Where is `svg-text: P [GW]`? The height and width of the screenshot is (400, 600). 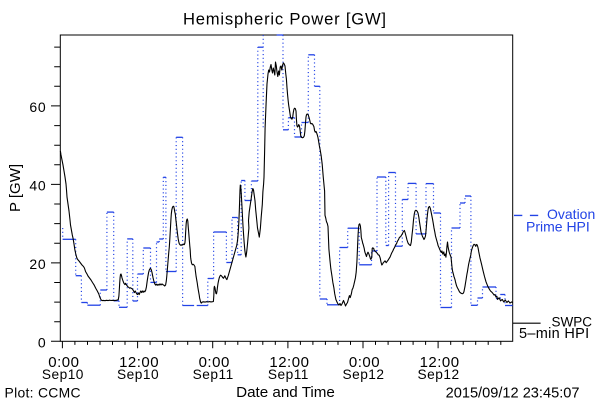 svg-text: P [GW] is located at coordinates (15, 188).